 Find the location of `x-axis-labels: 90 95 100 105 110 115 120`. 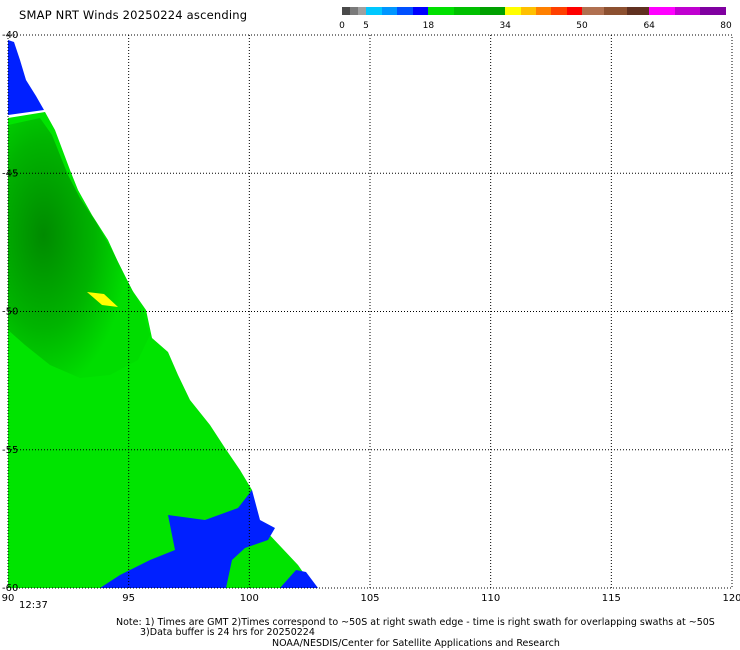

x-axis-labels: 90 95 100 105 110 115 120 is located at coordinates (371, 598).